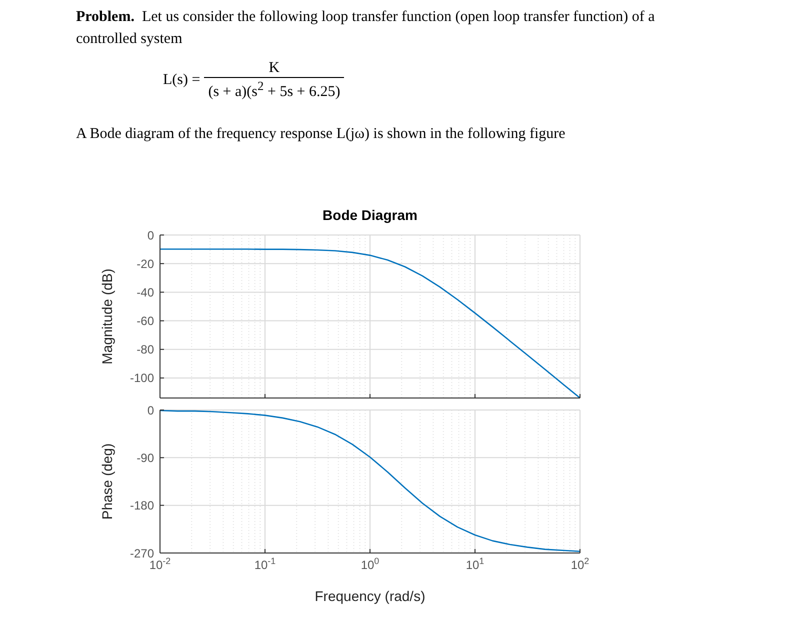 The image size is (791, 619). I want to click on y-tick-label: -180, so click(142, 505).